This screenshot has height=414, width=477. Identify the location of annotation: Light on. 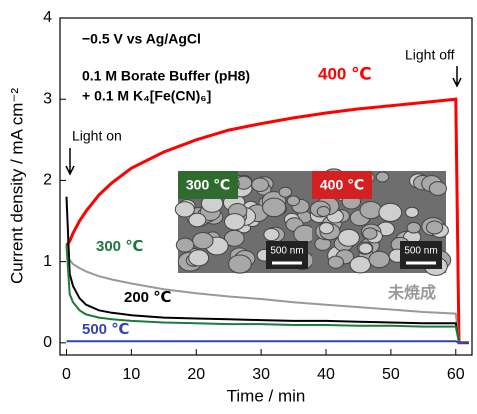
(97, 136).